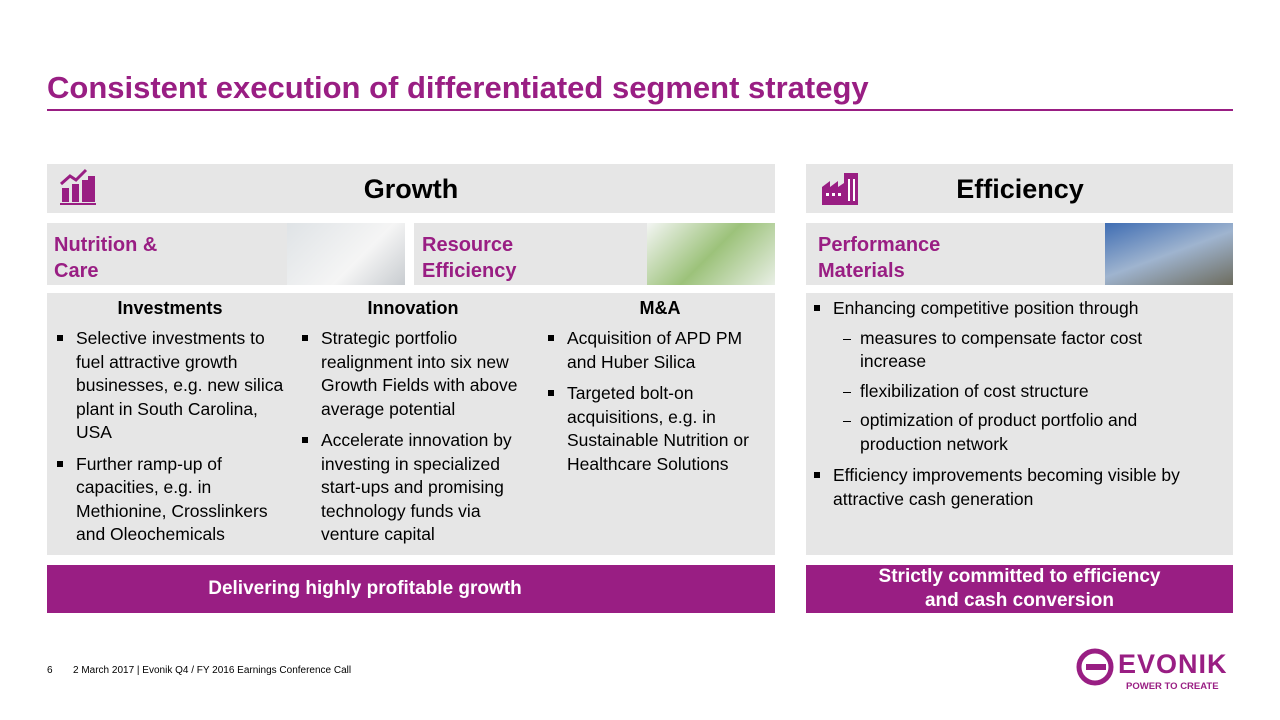 The image size is (1280, 720). What do you see at coordinates (1172, 686) in the screenshot?
I see `logo-tagline: POWER TO CREATE` at bounding box center [1172, 686].